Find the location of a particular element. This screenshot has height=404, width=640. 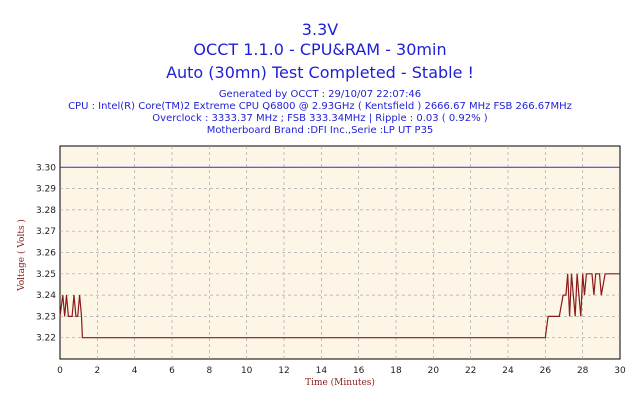

x-tick-label: 22 is located at coordinates (470, 371).